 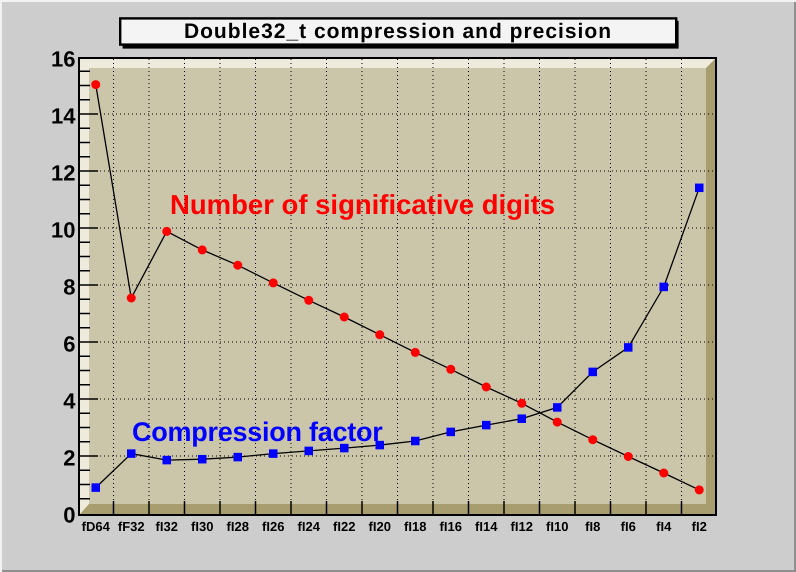 I want to click on svg-text: 12, so click(x=63, y=173).